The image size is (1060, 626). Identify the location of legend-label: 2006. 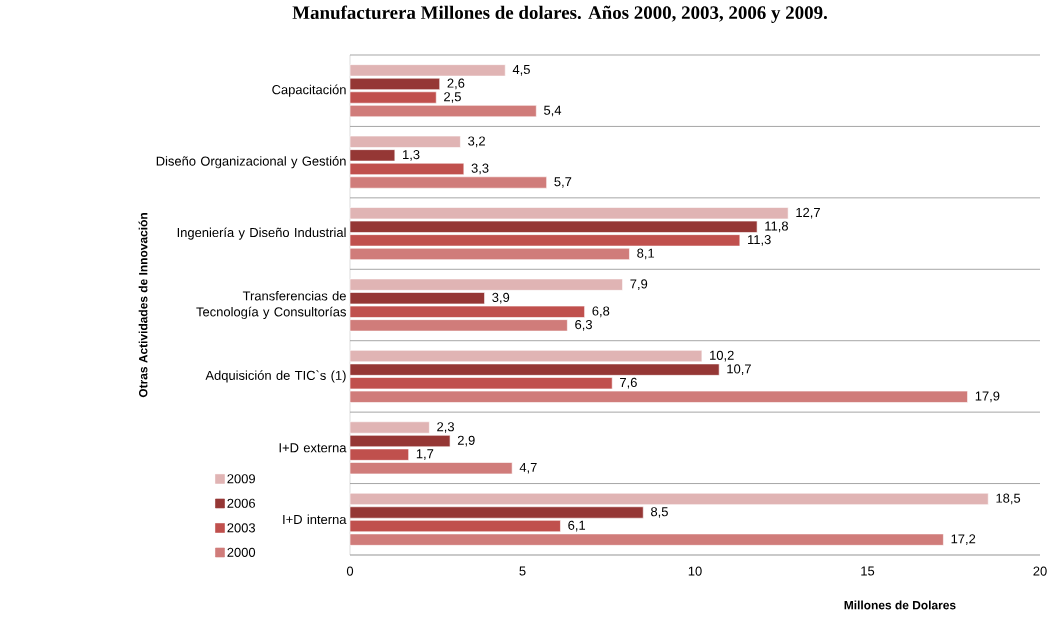
(241, 503).